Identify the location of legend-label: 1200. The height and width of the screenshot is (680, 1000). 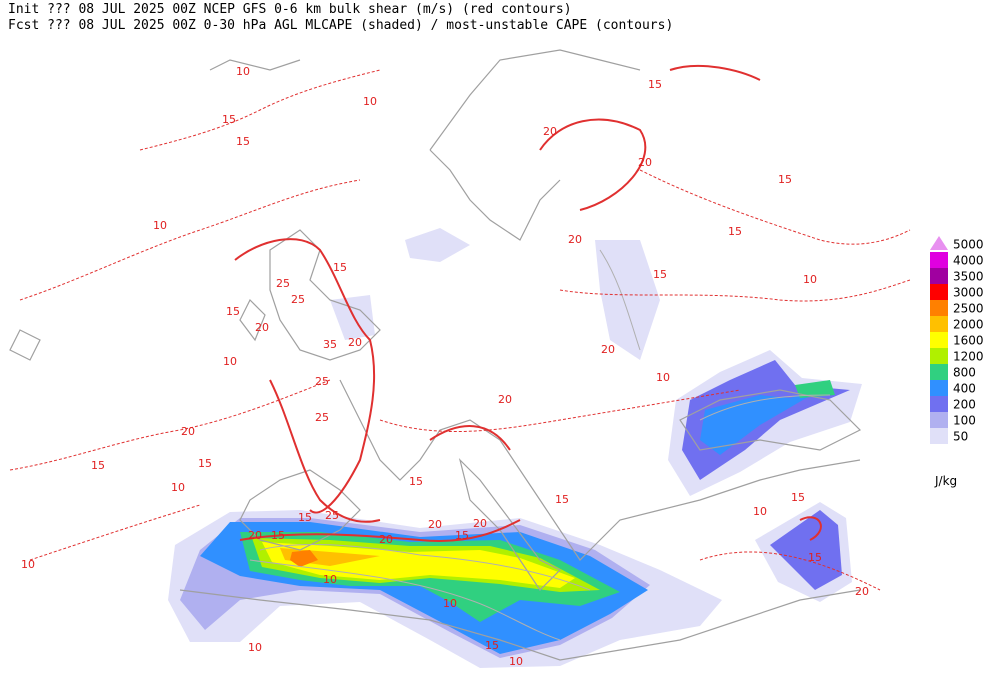
(968, 357).